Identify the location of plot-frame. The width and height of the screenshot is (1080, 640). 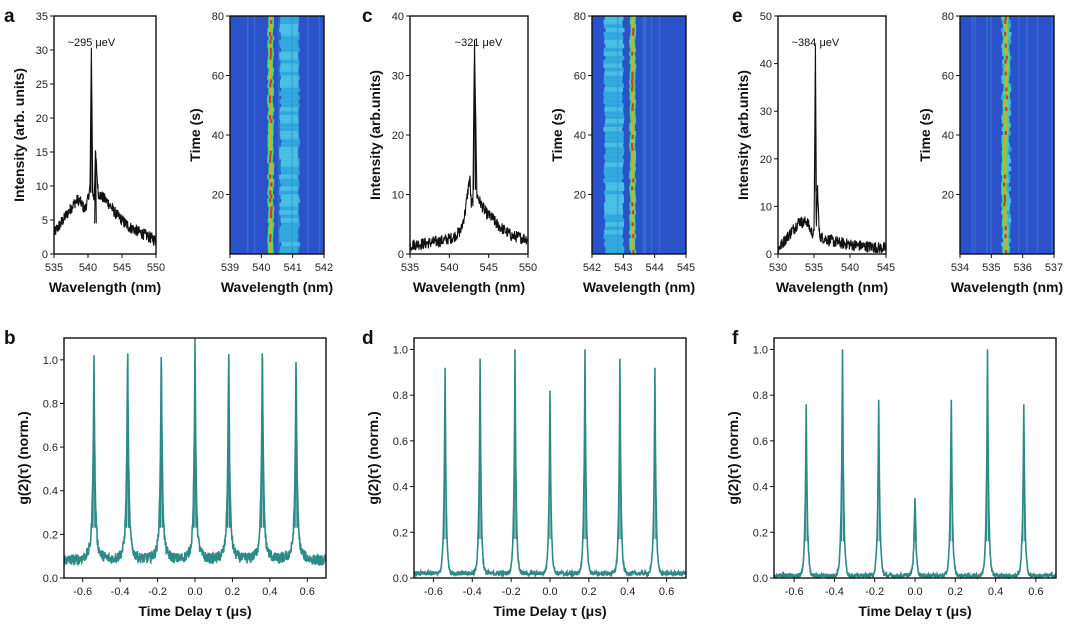
(832, 135).